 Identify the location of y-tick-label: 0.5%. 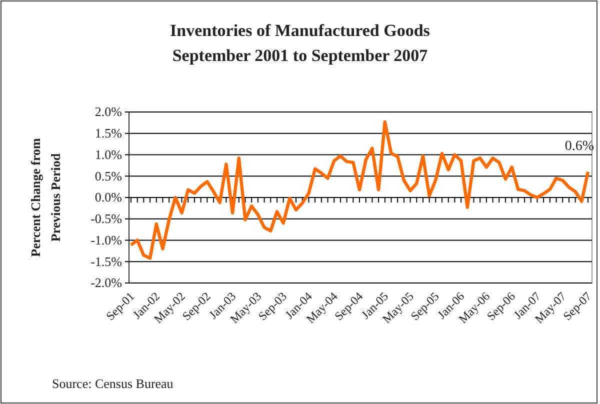
(108, 176).